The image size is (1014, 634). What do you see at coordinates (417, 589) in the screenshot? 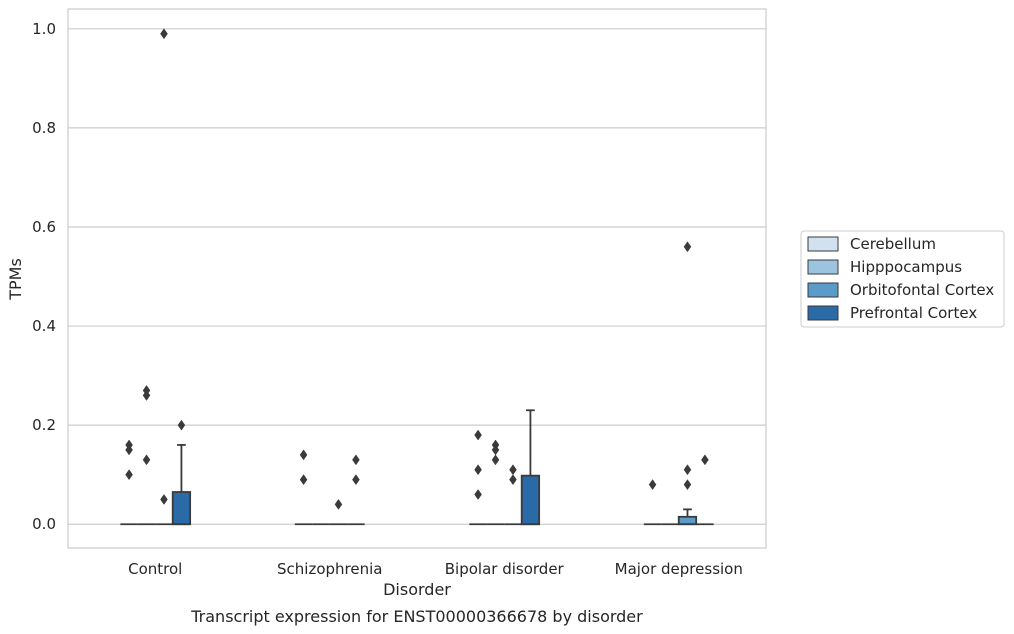
I see `x-axis-label: Disorder` at bounding box center [417, 589].